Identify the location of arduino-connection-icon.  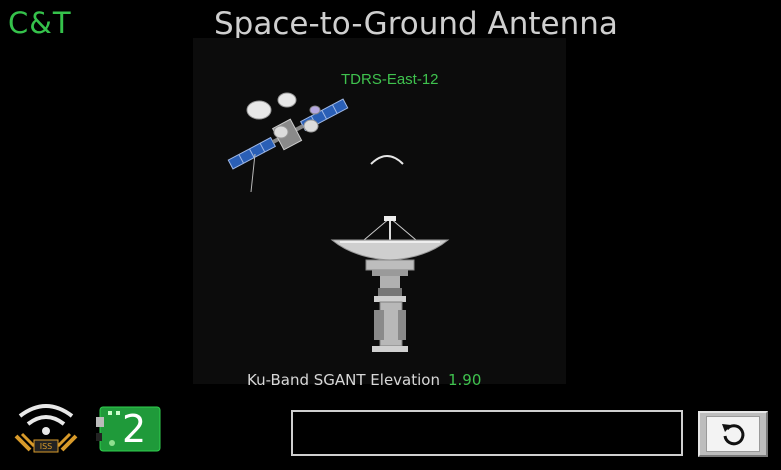
(128, 429).